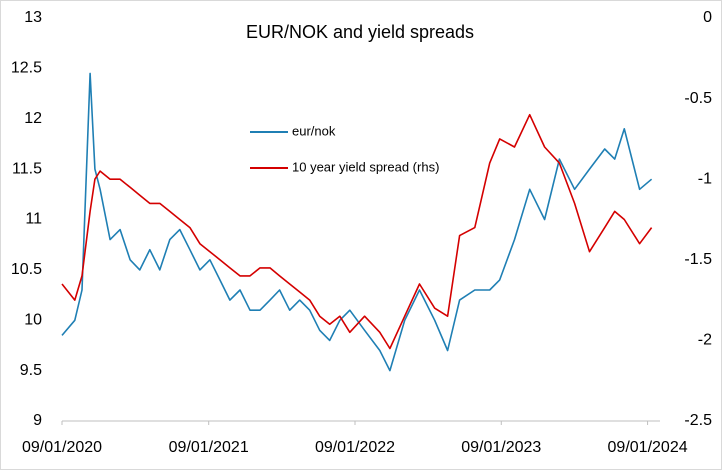  Describe the element at coordinates (33, 17) in the screenshot. I see `y-tick-label: 13` at that location.